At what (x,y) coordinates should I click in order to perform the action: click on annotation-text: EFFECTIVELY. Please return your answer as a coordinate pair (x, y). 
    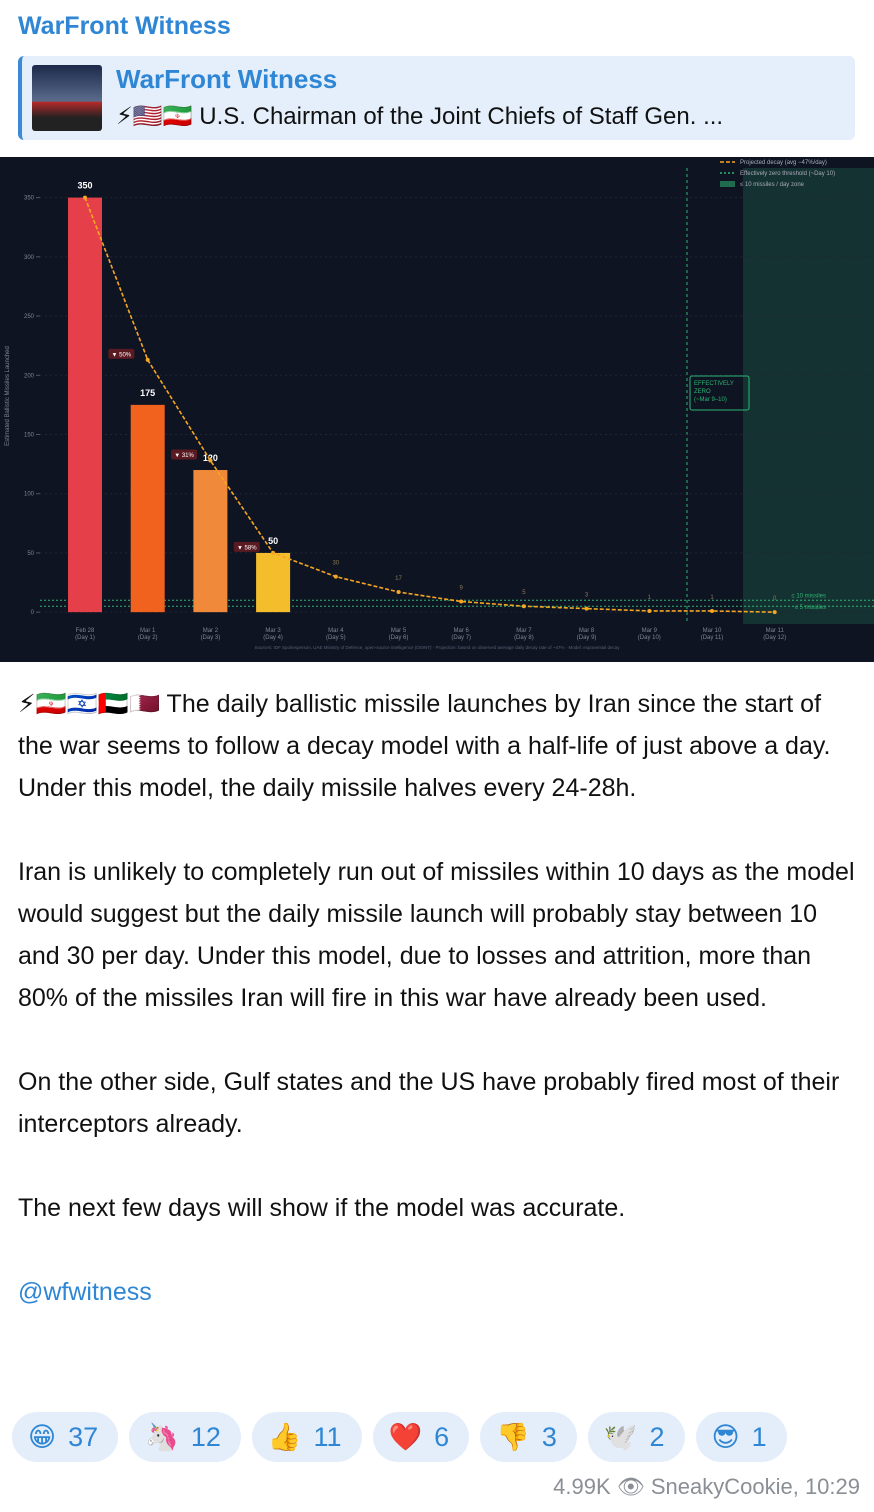
    Looking at the image, I should click on (714, 384).